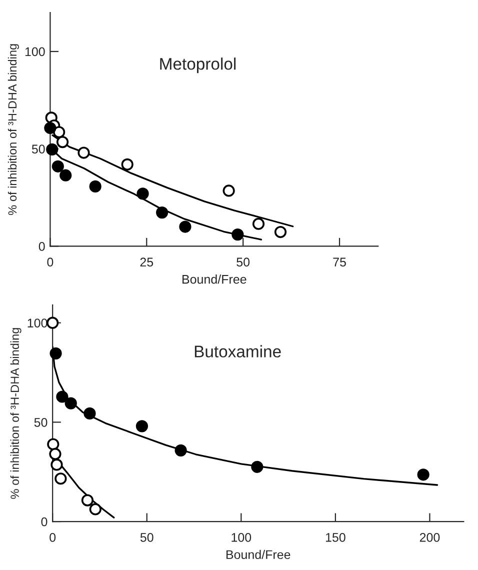 This screenshot has width=478, height=570. Describe the element at coordinates (198, 66) in the screenshot. I see `text: Metoprolol` at that location.